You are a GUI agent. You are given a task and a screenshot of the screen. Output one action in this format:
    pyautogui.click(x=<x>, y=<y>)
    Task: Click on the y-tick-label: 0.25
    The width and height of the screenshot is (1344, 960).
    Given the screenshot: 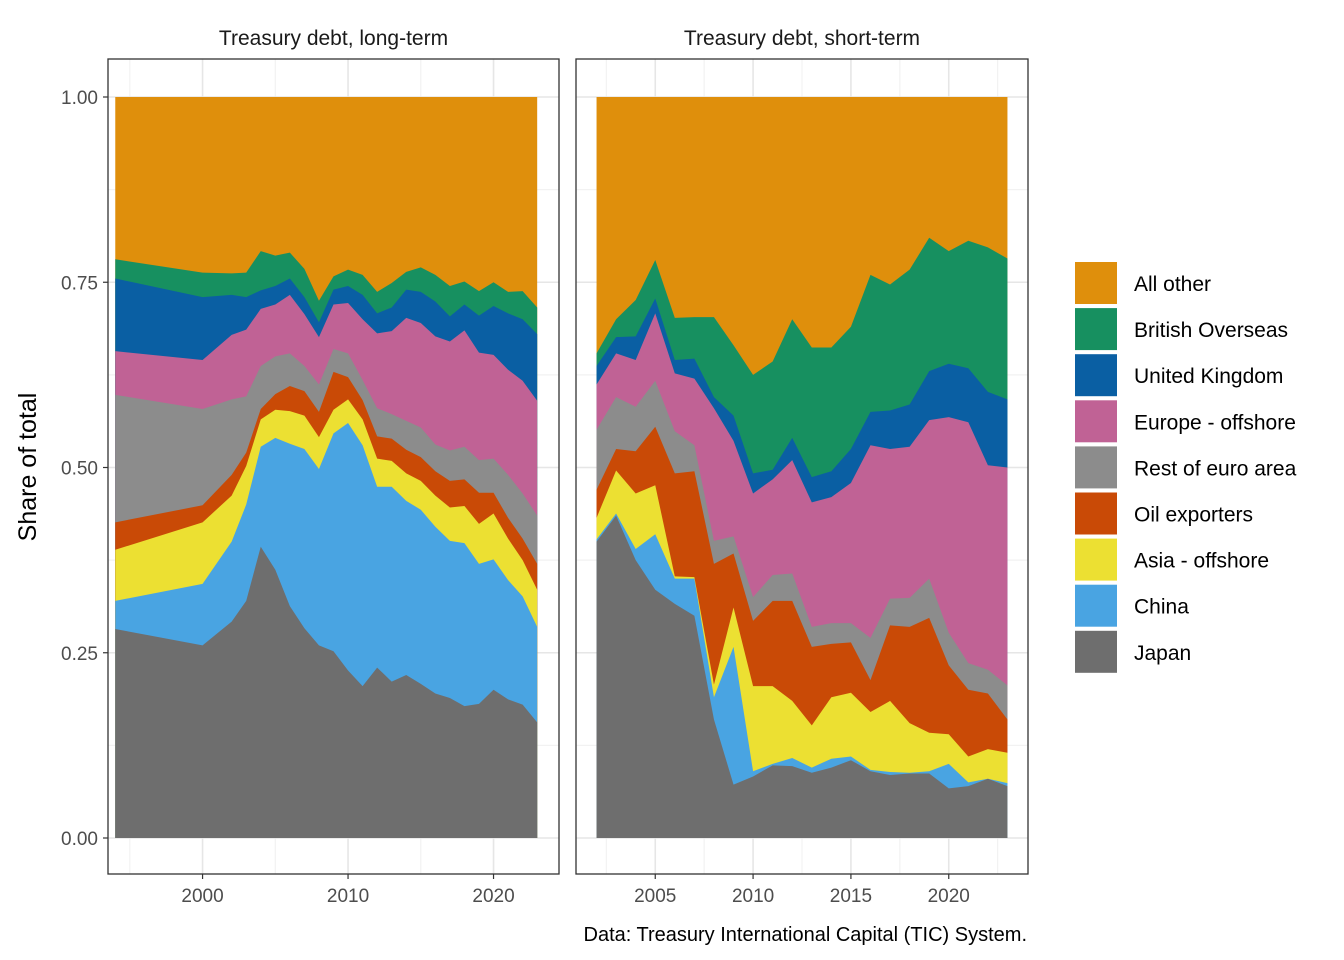 What is the action you would take?
    pyautogui.click(x=79, y=654)
    